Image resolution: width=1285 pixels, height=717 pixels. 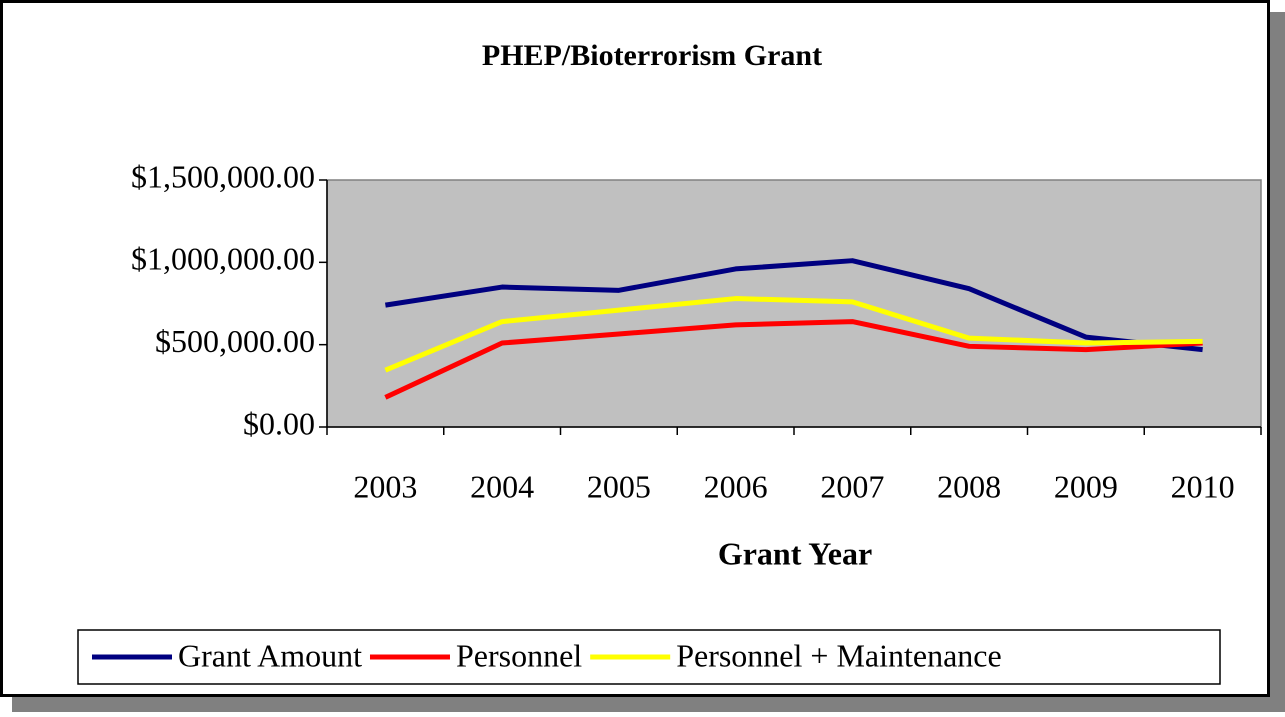 What do you see at coordinates (736, 486) in the screenshot?
I see `x-tick-label: 2006` at bounding box center [736, 486].